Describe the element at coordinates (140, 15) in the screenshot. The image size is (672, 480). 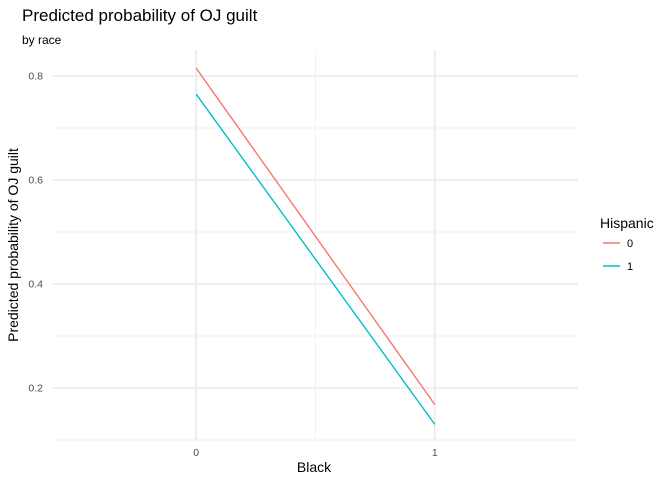
I see `chart-title: Predicted probability of OJ guilt` at that location.